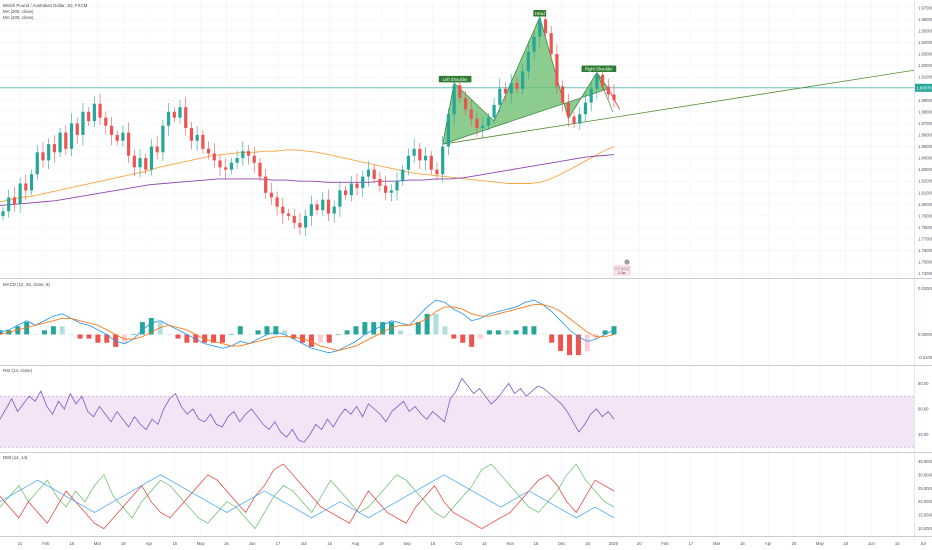 This screenshot has height=550, width=932. I want to click on rsi-panel: 80.00 60.00 40.00, so click(464, 412).